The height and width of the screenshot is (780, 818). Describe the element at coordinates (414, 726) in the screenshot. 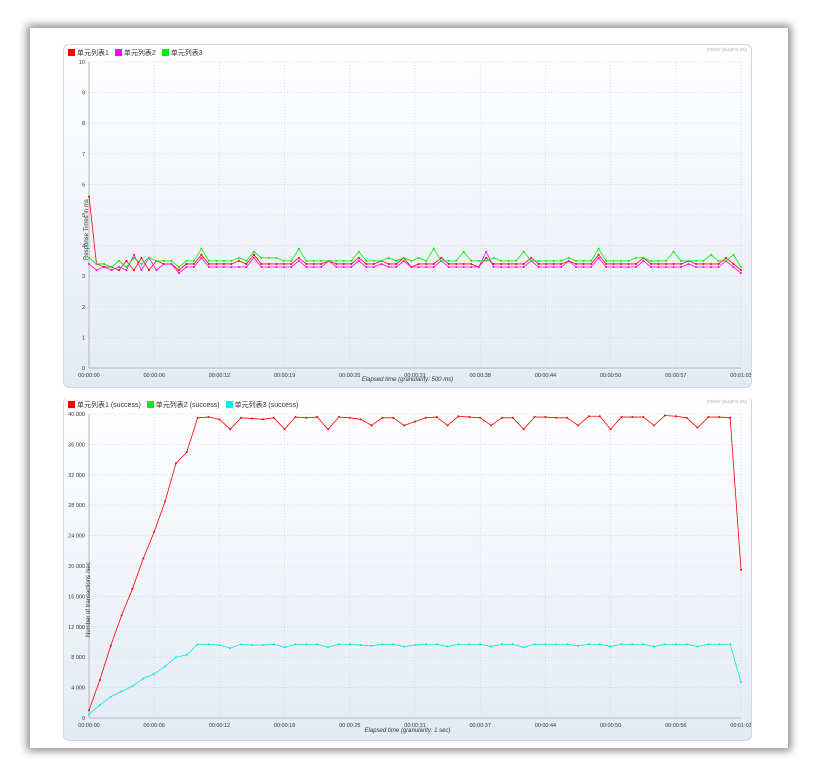

I see `x-tick-label: 00:00:31` at that location.